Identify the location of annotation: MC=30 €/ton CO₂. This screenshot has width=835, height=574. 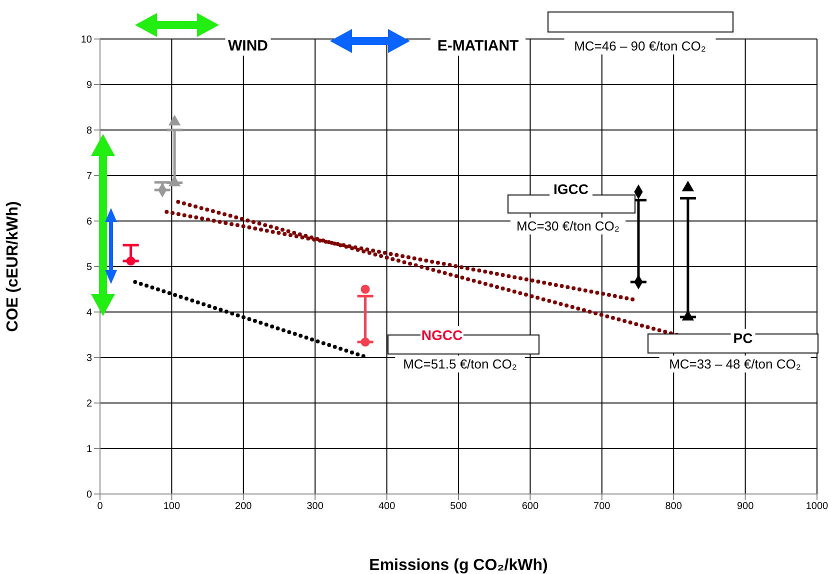
(568, 226).